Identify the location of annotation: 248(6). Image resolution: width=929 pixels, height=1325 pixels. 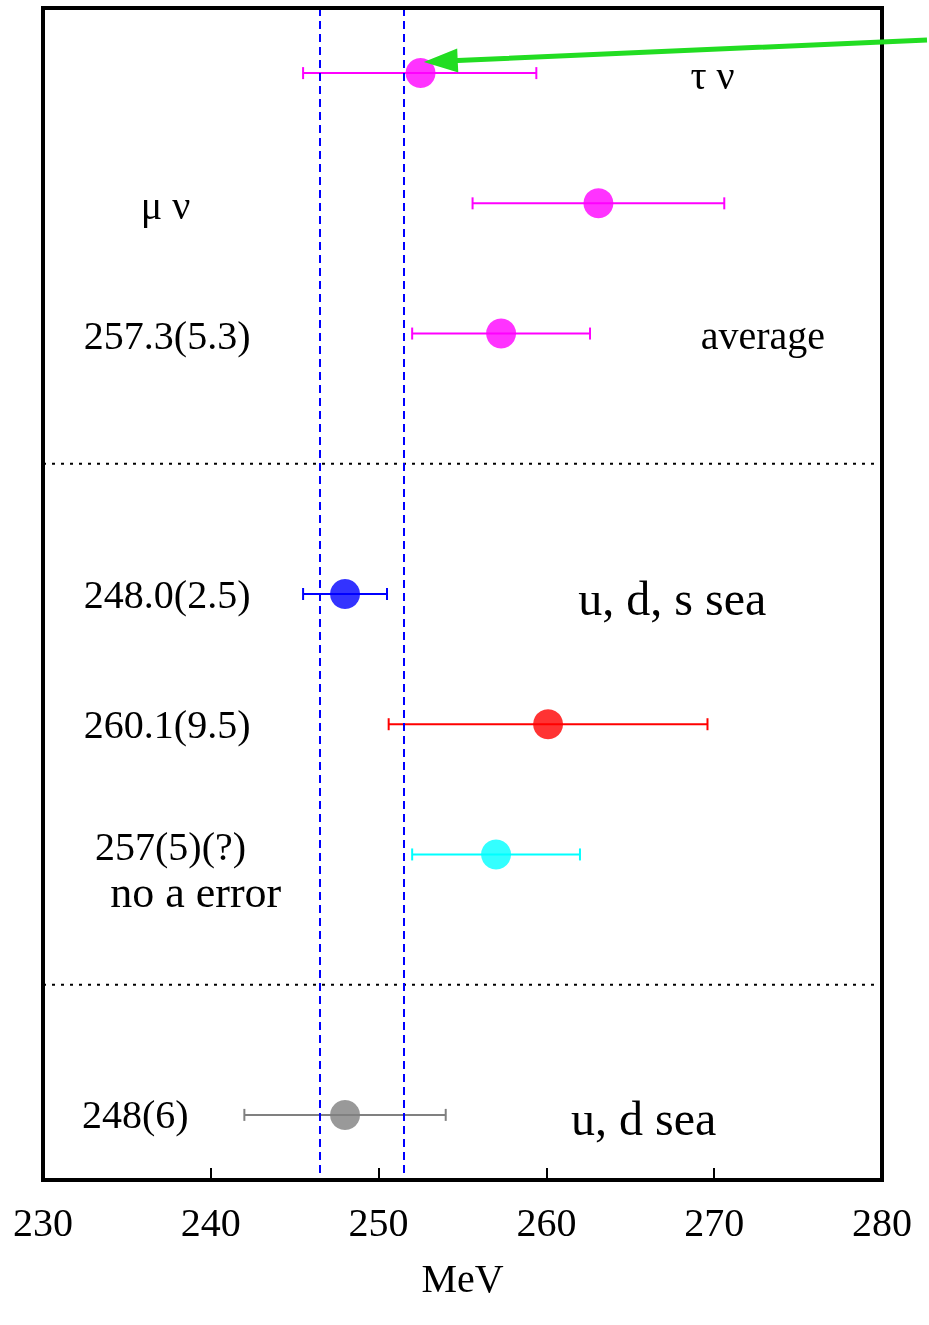
(135, 1115).